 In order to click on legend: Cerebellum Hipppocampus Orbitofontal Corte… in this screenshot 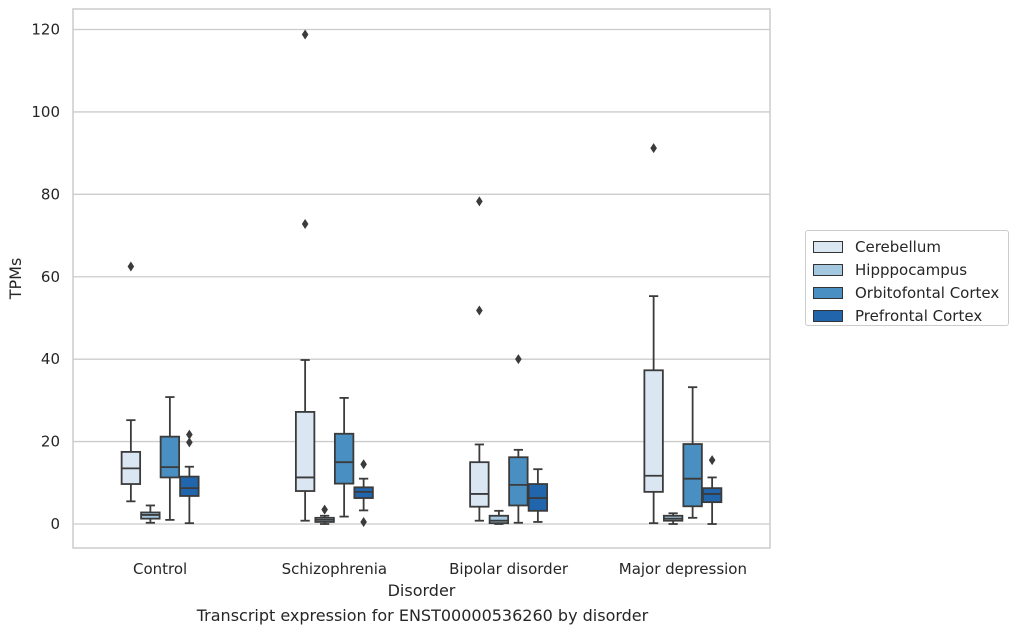, I will do `click(907, 278)`.